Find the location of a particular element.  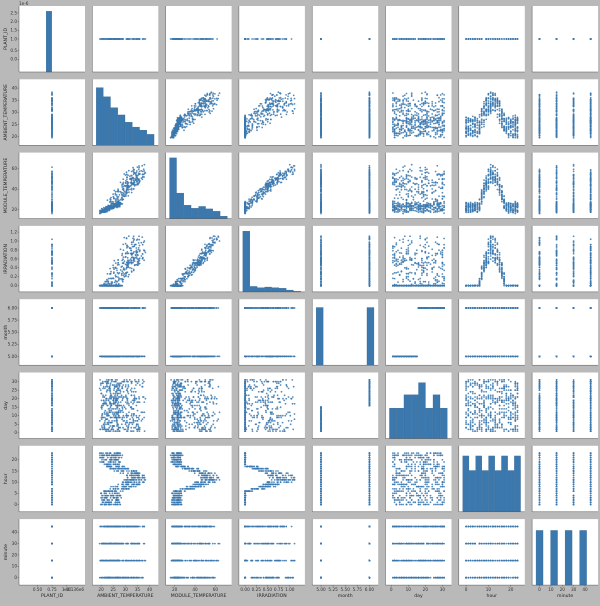

panel-MODULE_TEMPERATURE-vs-AMBIENT_TEMPERATURE is located at coordinates (125, 185).